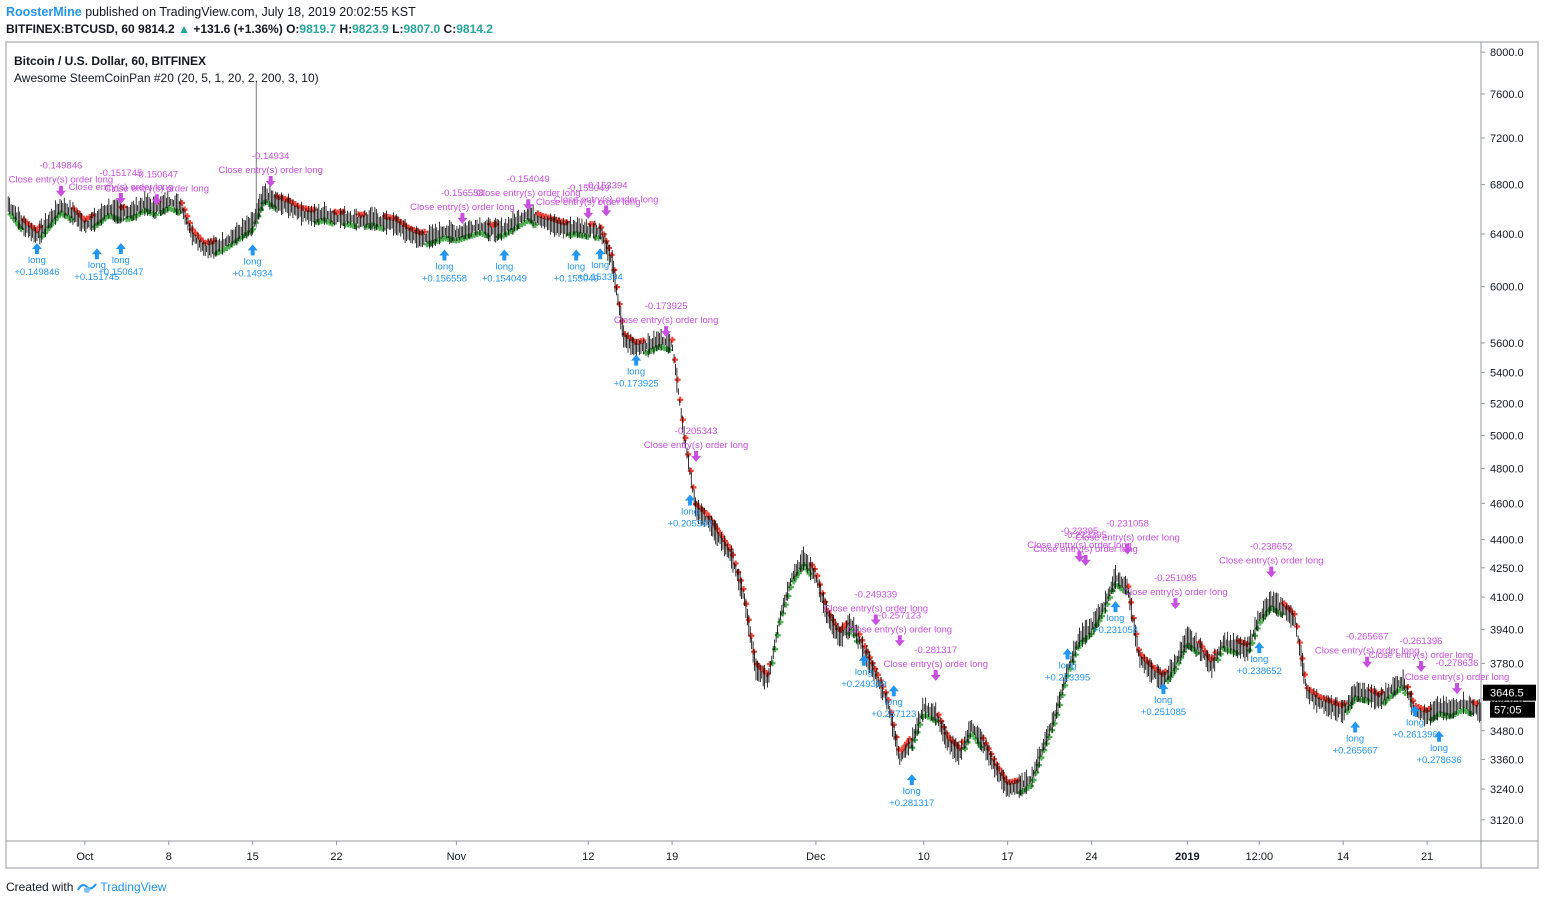 The width and height of the screenshot is (1545, 905). What do you see at coordinates (666, 306) in the screenshot?
I see `close-value: -0.173925` at bounding box center [666, 306].